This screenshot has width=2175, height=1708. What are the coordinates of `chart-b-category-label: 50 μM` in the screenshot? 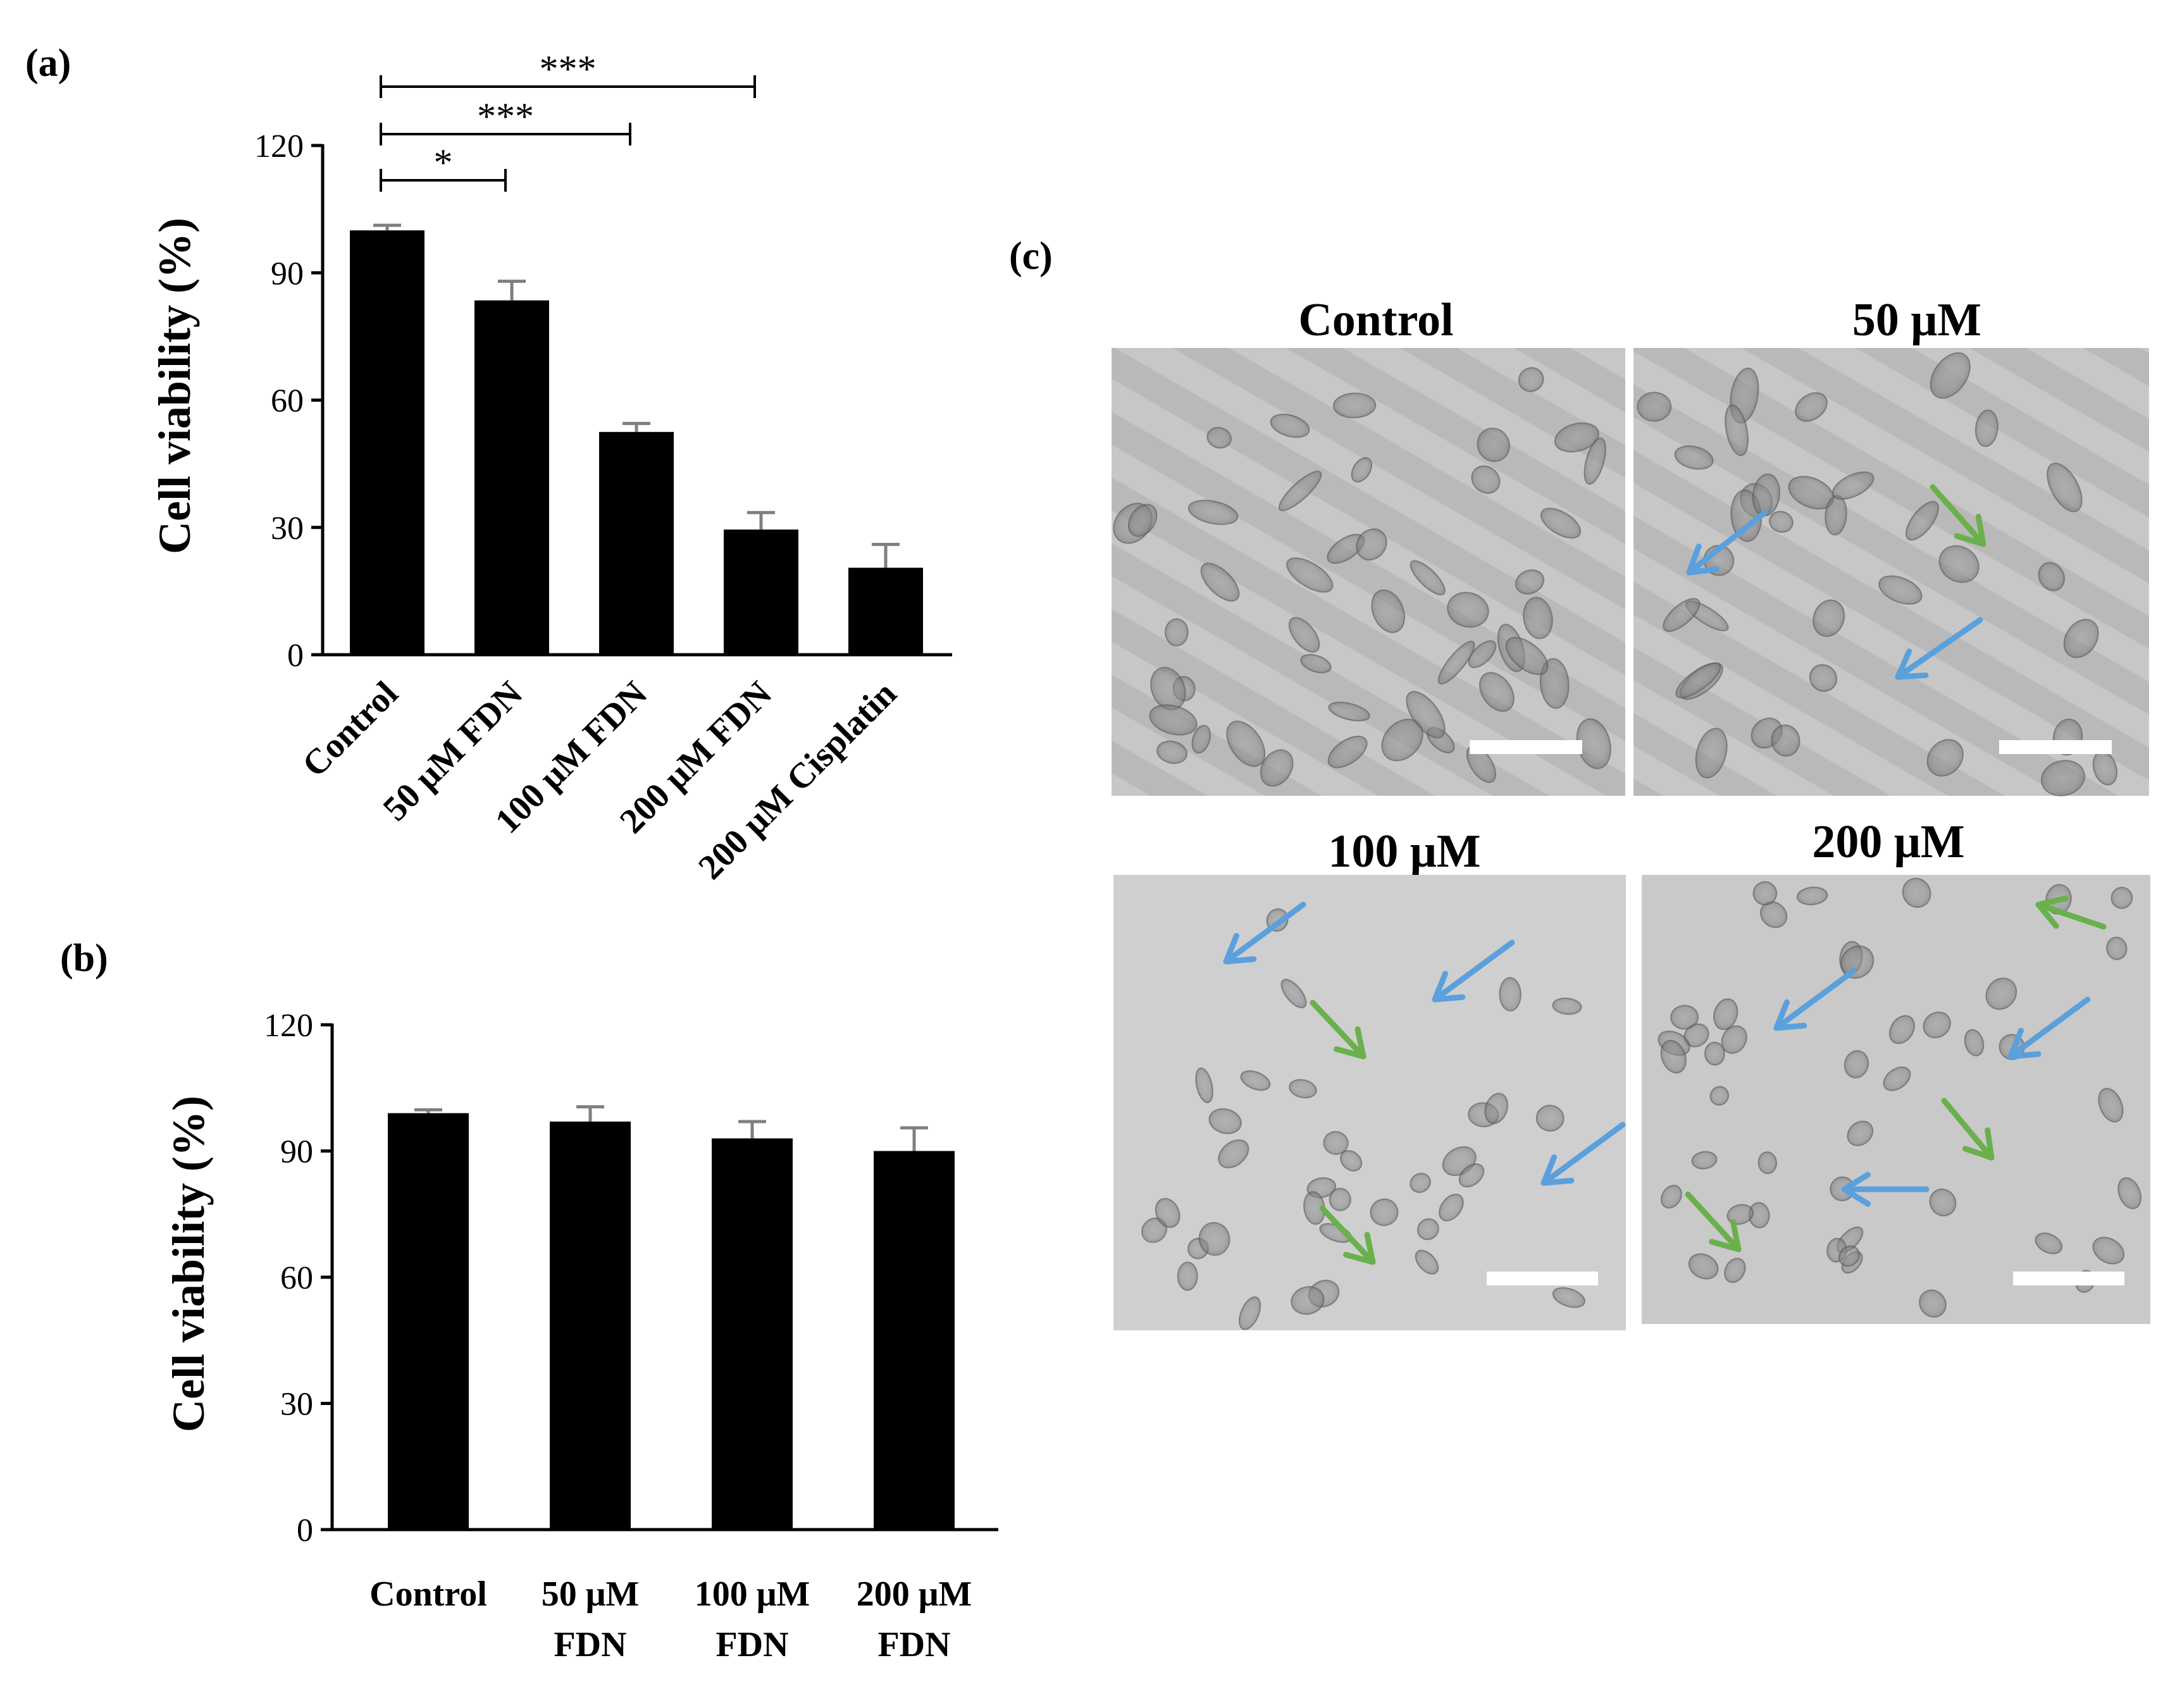 It's located at (591, 1594).